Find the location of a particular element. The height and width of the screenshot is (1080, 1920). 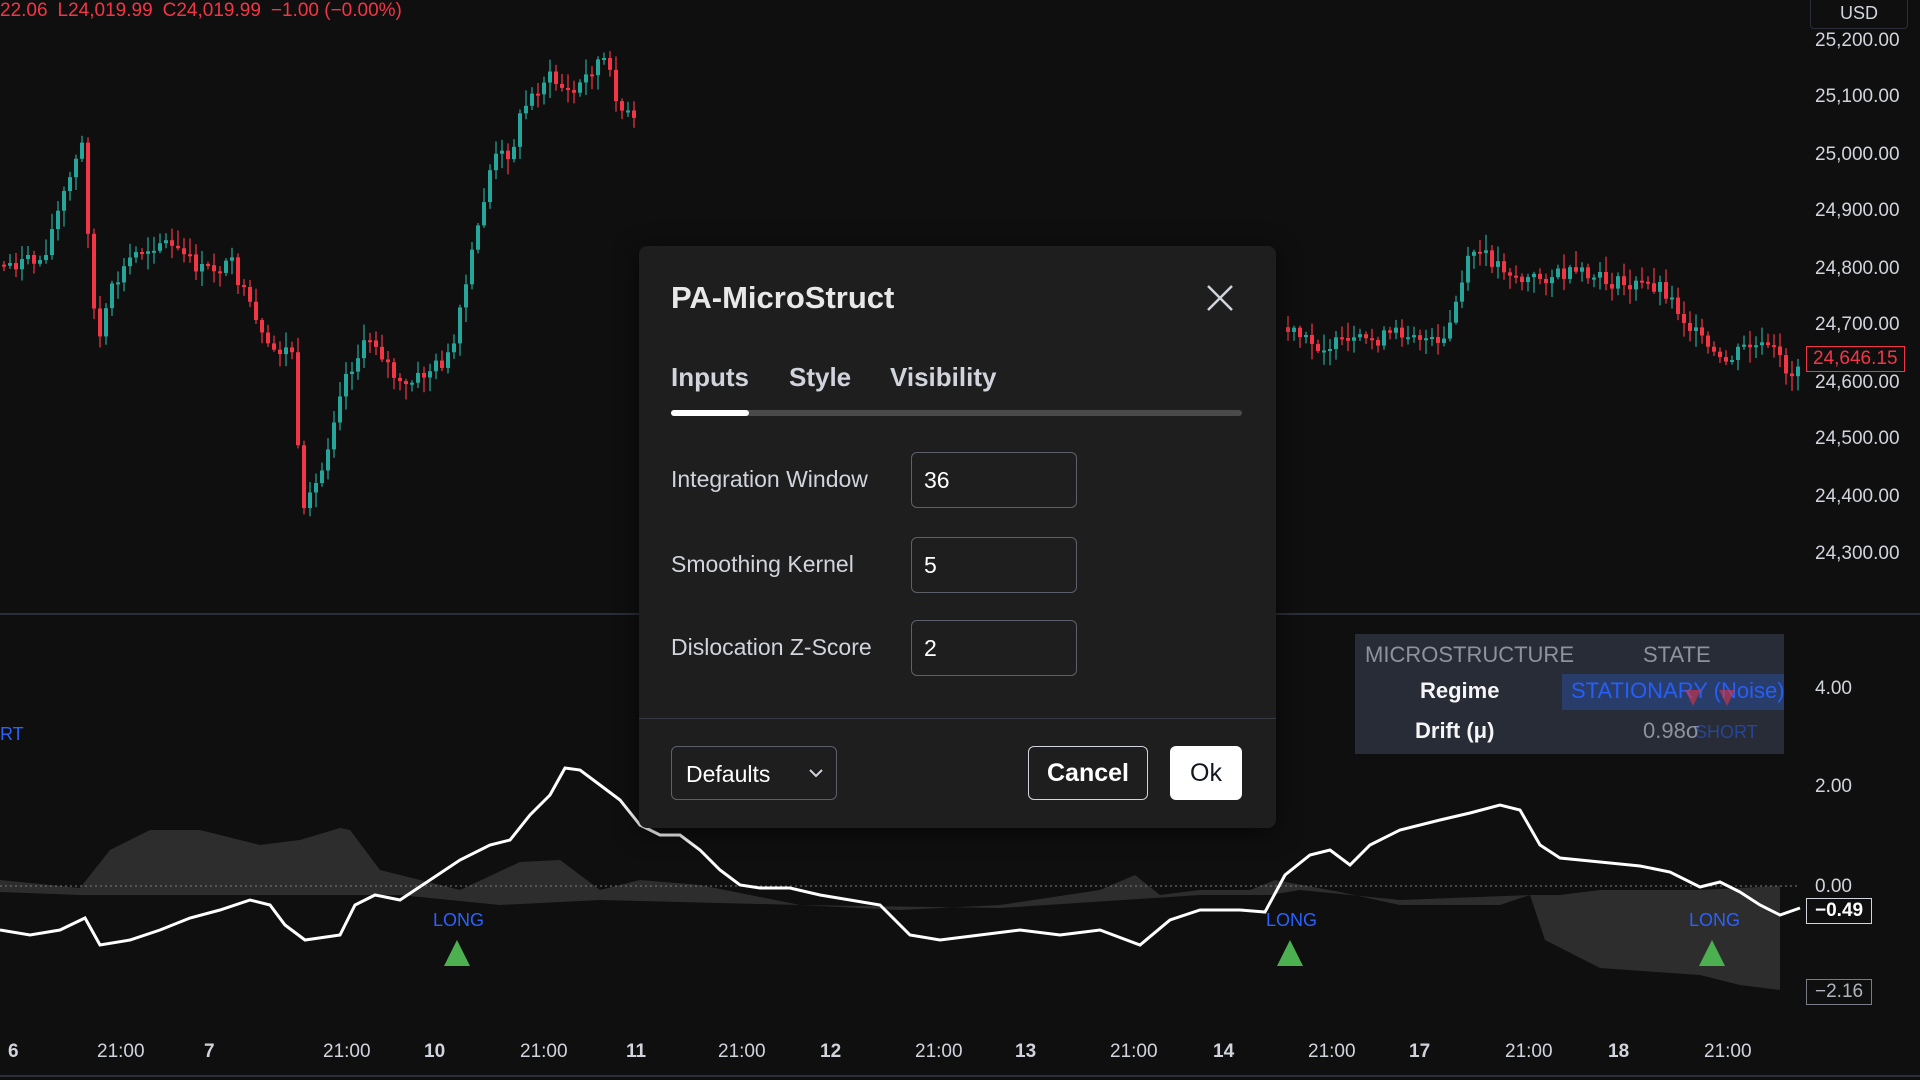

table-header-left: MICROSTRUCTURE is located at coordinates (1469, 654).